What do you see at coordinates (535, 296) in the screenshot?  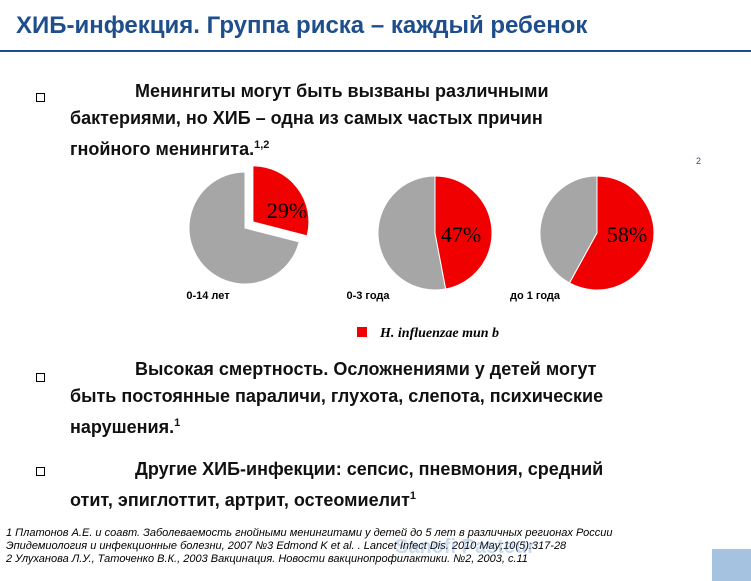 I see `pie-3-category-label: до 1 года` at bounding box center [535, 296].